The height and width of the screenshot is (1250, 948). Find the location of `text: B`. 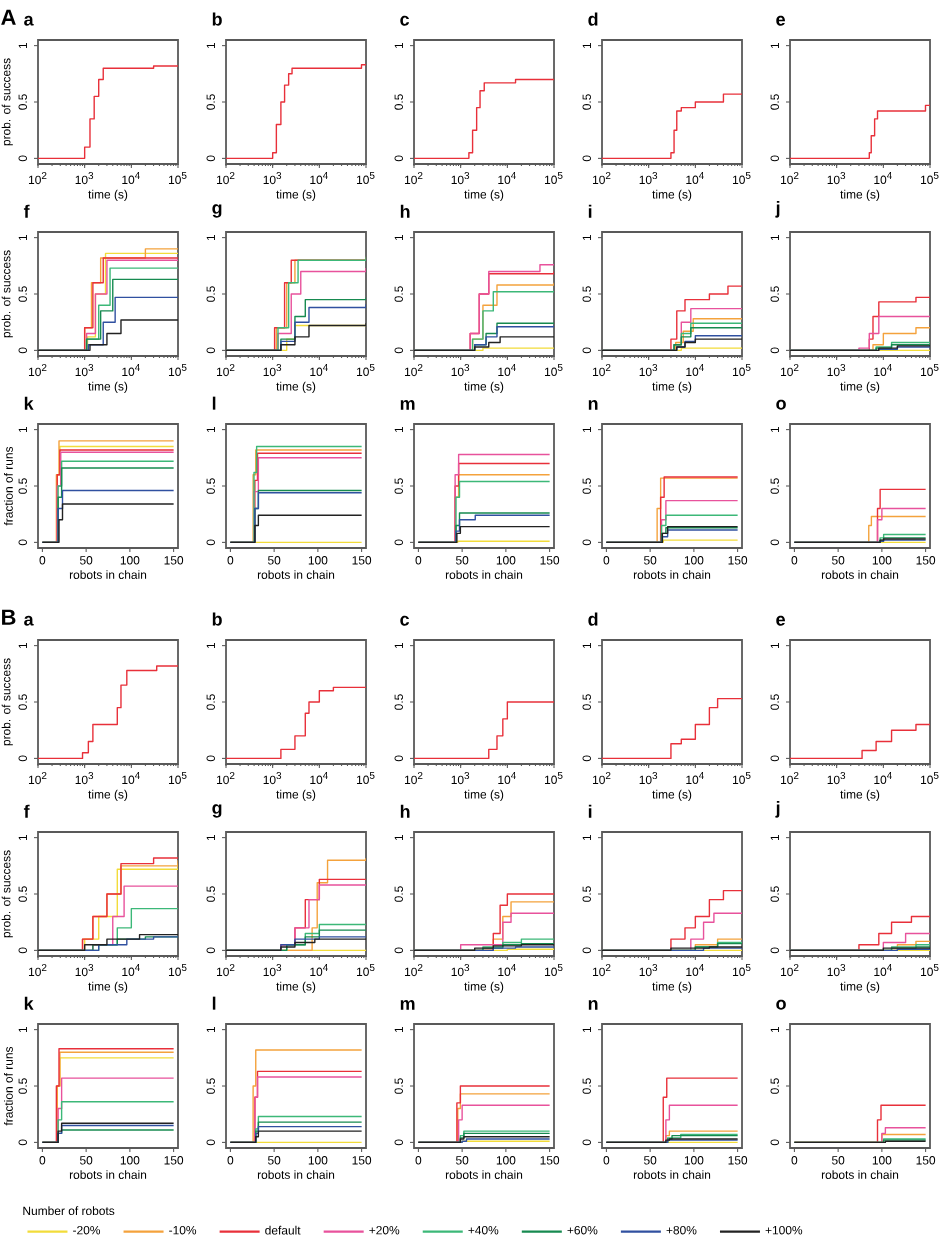

text: B is located at coordinates (9, 617).